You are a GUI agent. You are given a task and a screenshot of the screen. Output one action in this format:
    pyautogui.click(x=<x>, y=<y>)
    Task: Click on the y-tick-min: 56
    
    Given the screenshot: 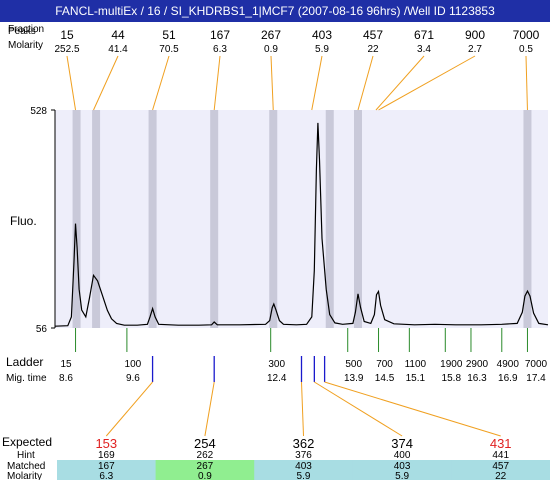 What is the action you would take?
    pyautogui.click(x=42, y=329)
    